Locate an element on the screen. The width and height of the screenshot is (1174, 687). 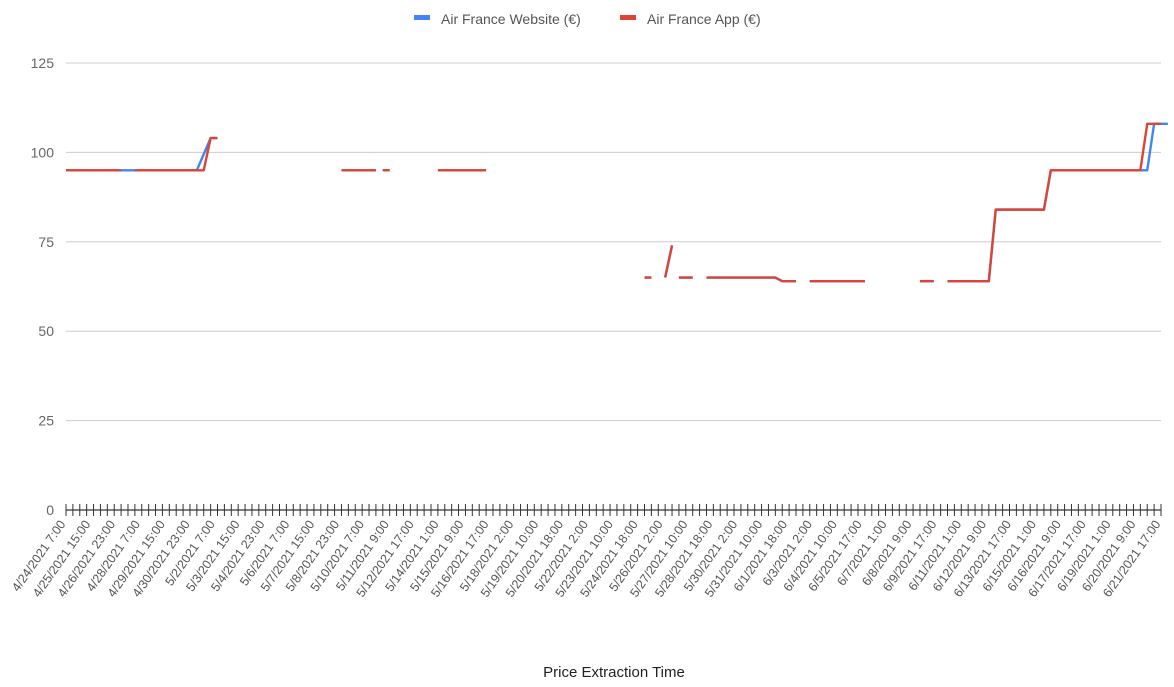
y-tick-label: 125 is located at coordinates (43, 63).